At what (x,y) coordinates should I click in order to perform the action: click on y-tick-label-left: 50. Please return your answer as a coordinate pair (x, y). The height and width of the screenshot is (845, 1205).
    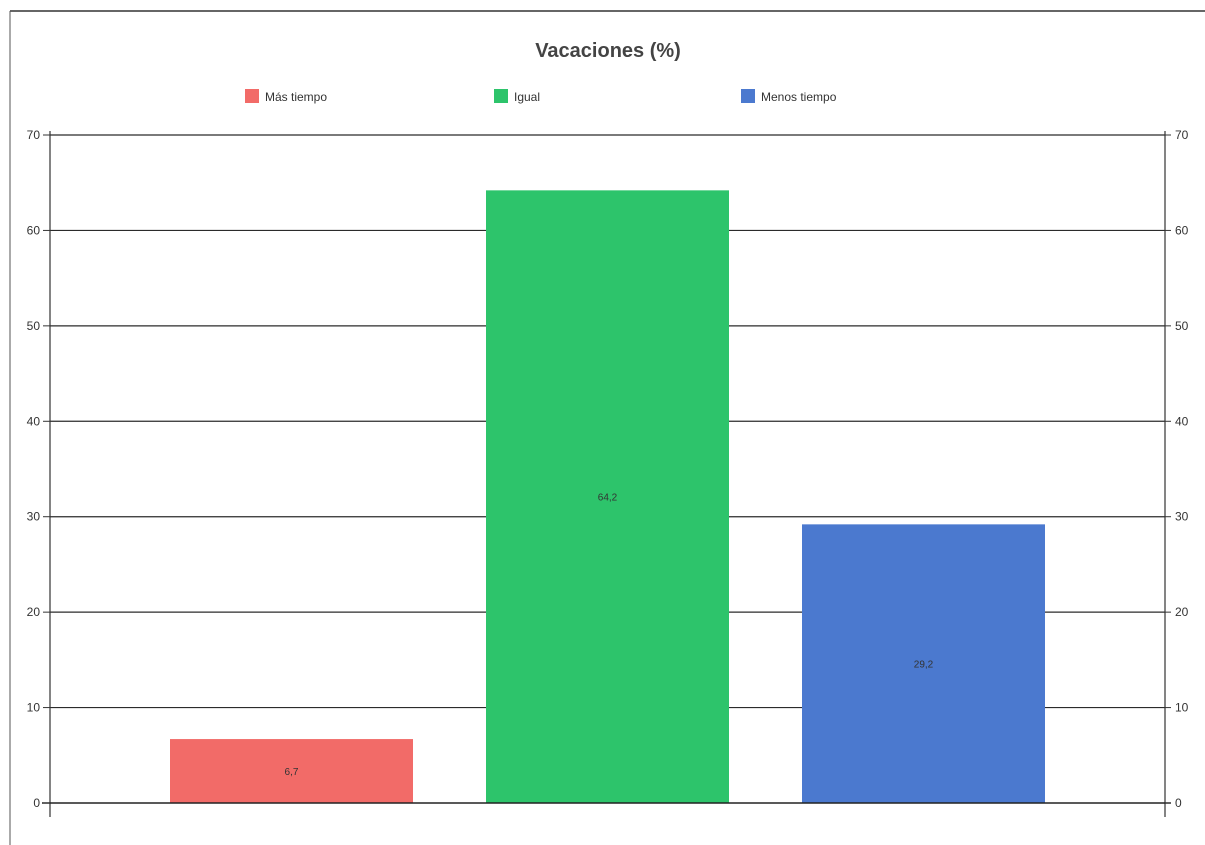
    Looking at the image, I should click on (34, 326).